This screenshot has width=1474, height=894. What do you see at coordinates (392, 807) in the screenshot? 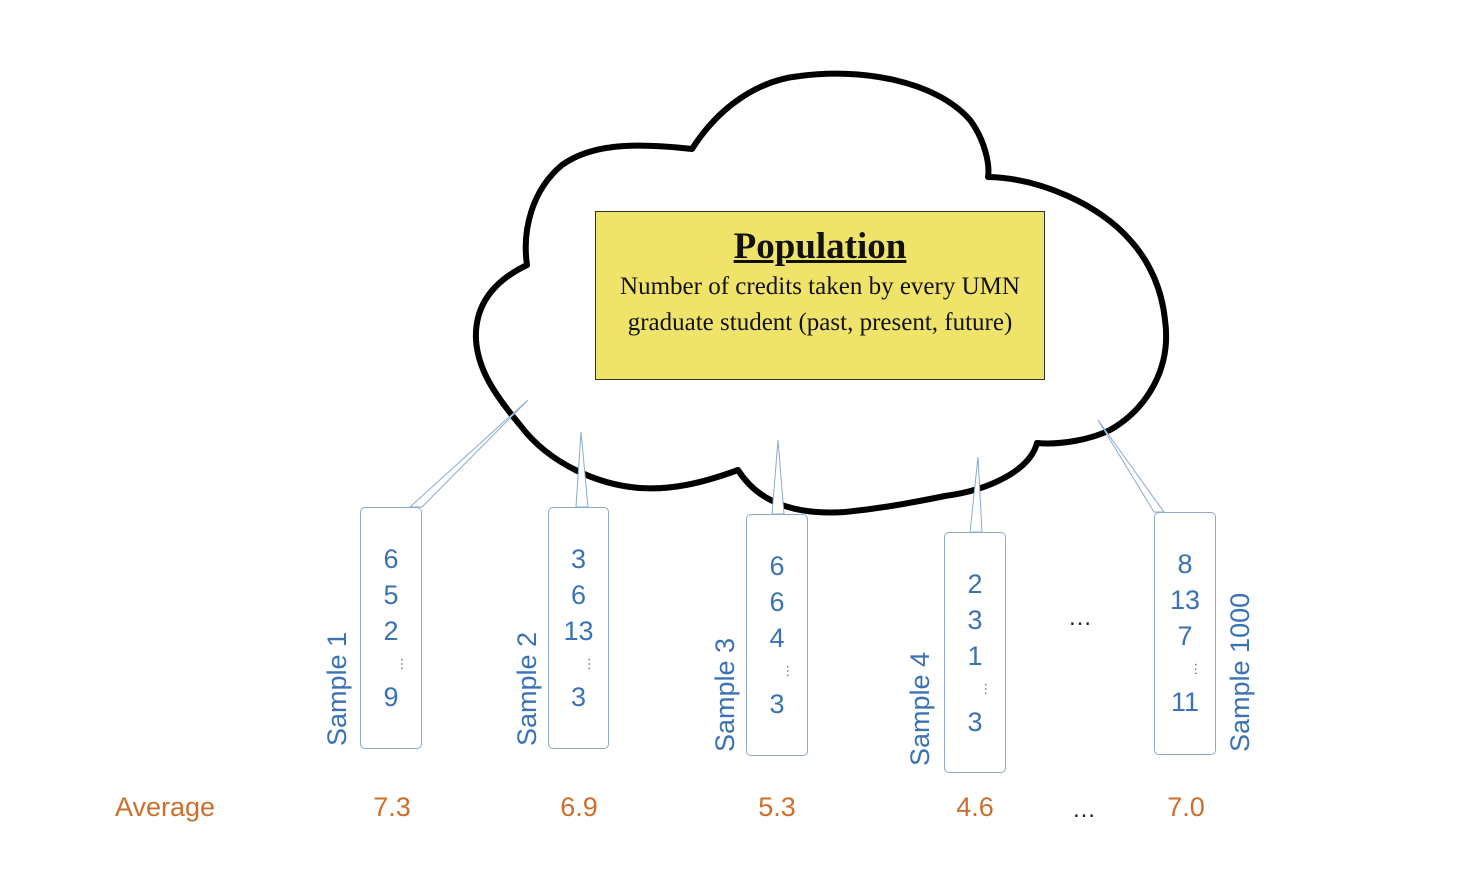
I see `sample-average: 7.3` at bounding box center [392, 807].